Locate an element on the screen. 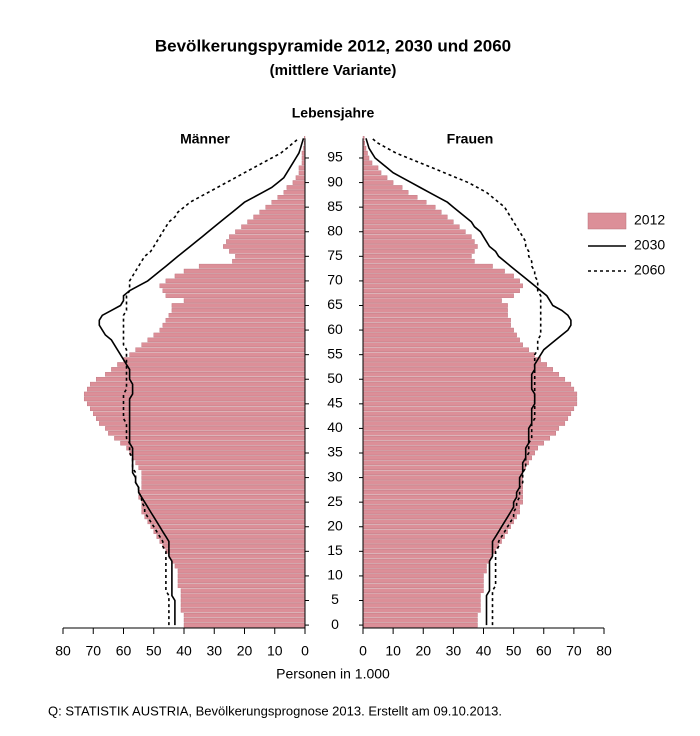 This screenshot has width=700, height=736. legend-swatch is located at coordinates (607, 221).